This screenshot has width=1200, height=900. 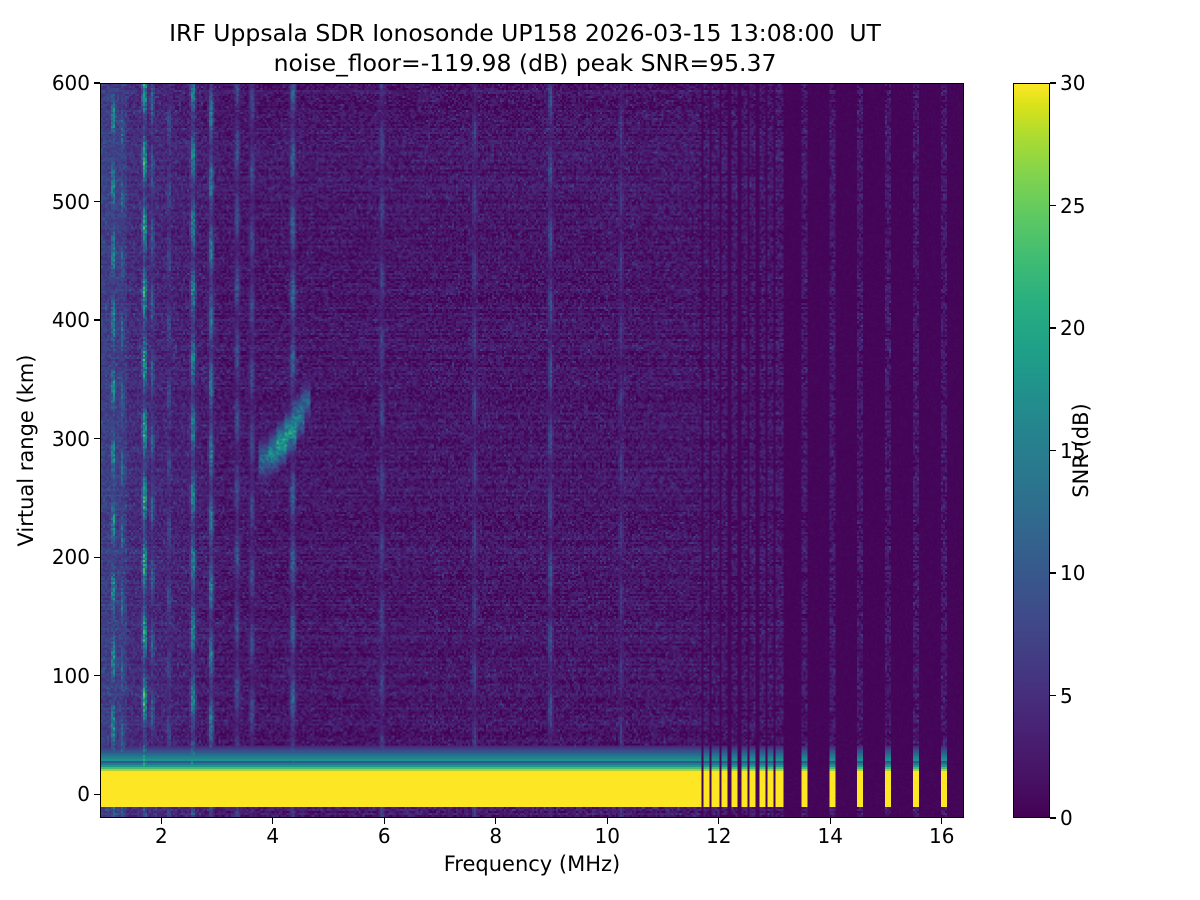 I want to click on x-tick-label: 16, so click(x=941, y=836).